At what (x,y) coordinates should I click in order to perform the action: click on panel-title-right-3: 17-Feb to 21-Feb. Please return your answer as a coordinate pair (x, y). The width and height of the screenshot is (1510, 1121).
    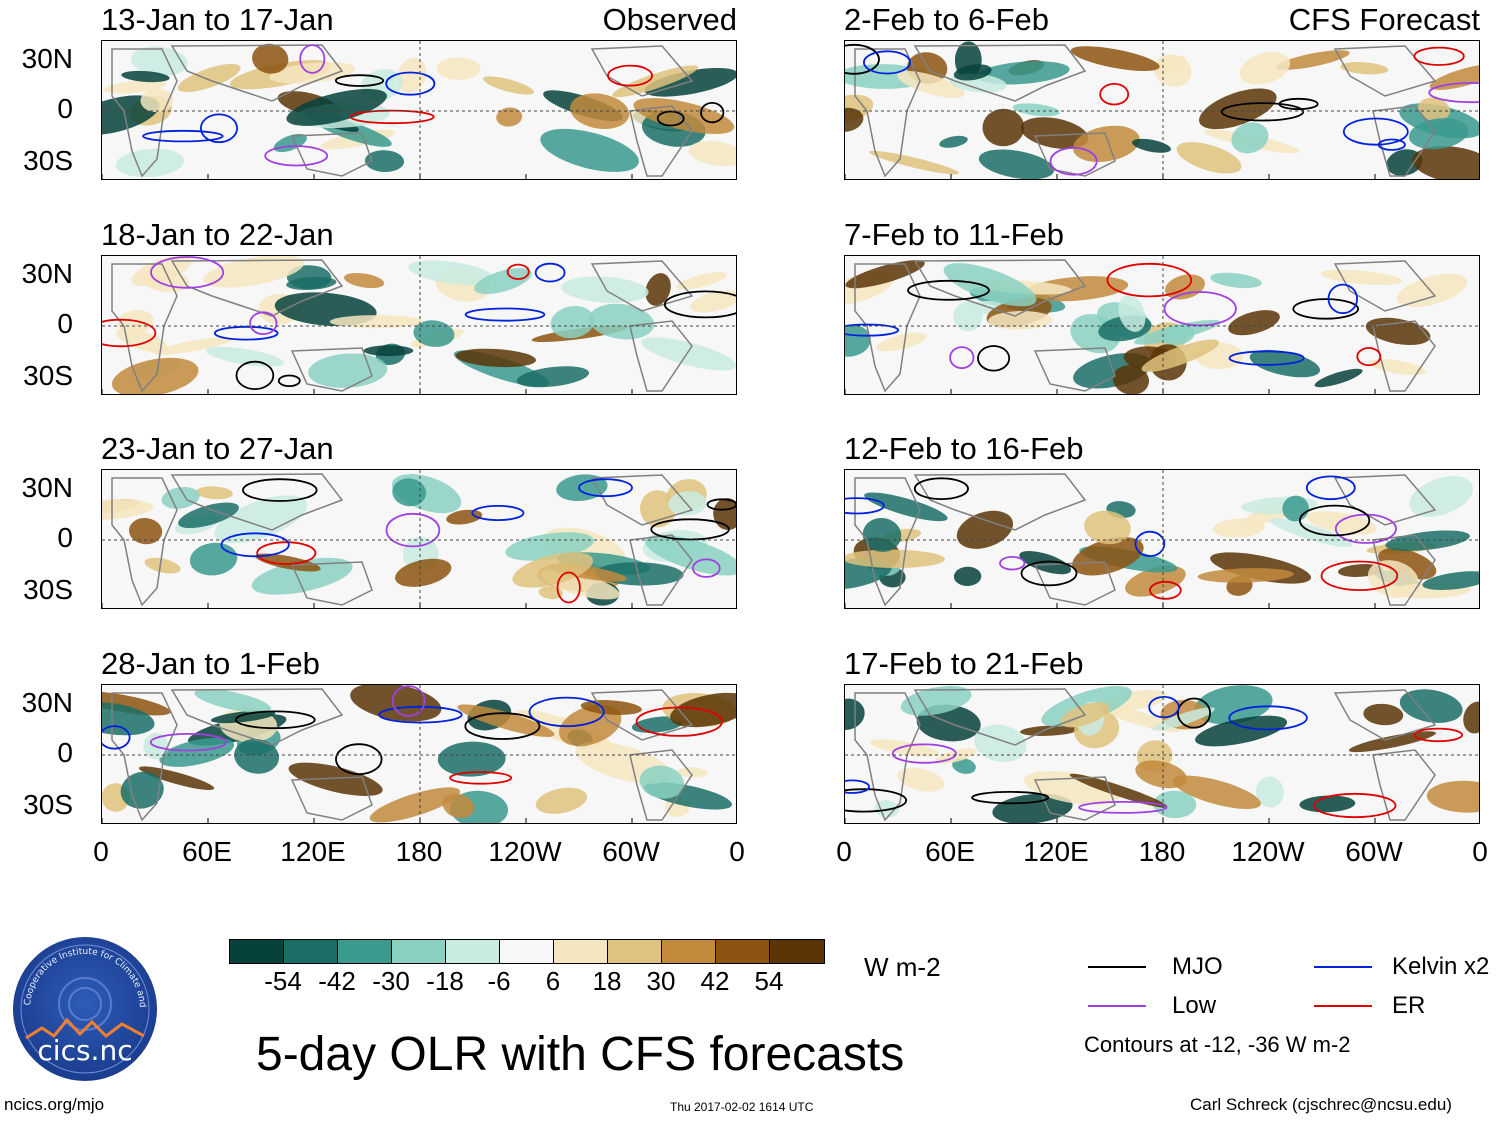
    Looking at the image, I should click on (964, 663).